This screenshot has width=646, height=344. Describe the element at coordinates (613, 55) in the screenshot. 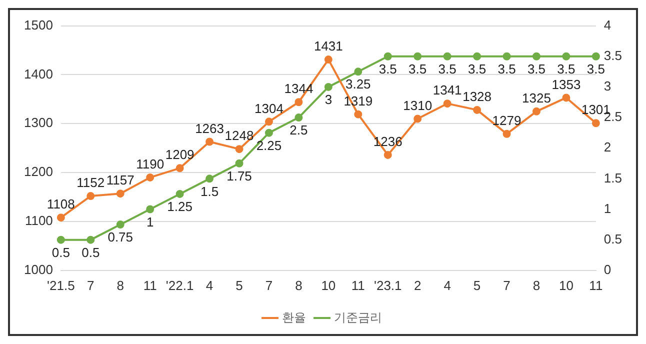

I see `y2-tick-label: 3.5` at that location.